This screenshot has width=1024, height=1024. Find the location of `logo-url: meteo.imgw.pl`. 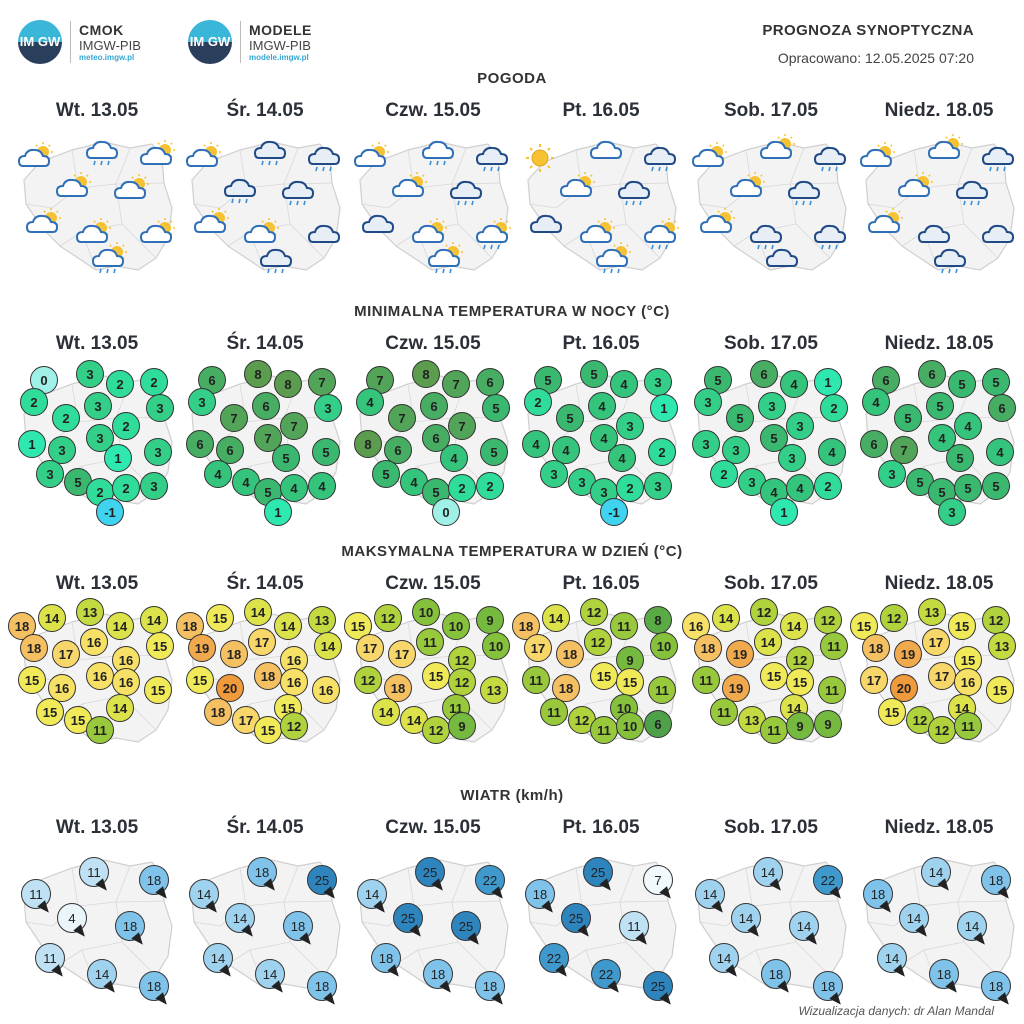

logo-url: meteo.imgw.pl is located at coordinates (107, 57).